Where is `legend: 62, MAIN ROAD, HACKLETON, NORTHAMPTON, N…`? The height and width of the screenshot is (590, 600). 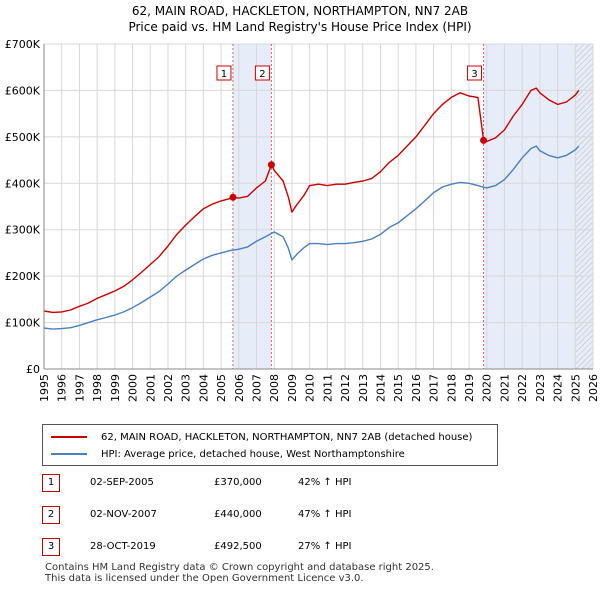 legend: 62, MAIN ROAD, HACKLETON, NORTHAMPTON, N… is located at coordinates (270, 445).